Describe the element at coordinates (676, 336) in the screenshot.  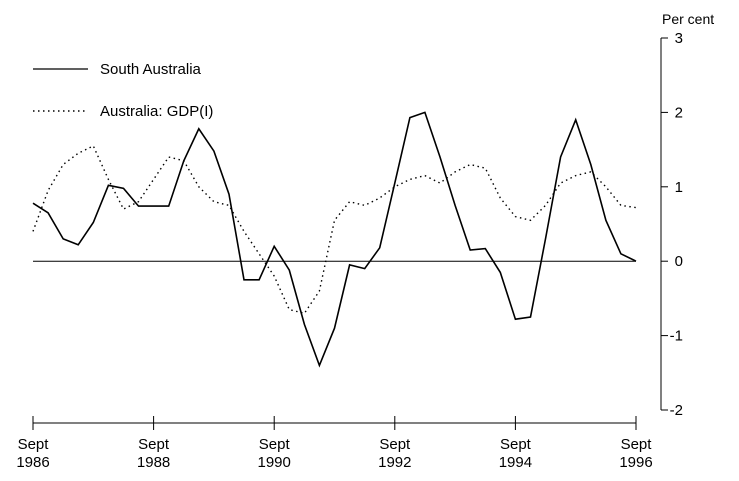
I see `y-tick-label: -1` at that location.